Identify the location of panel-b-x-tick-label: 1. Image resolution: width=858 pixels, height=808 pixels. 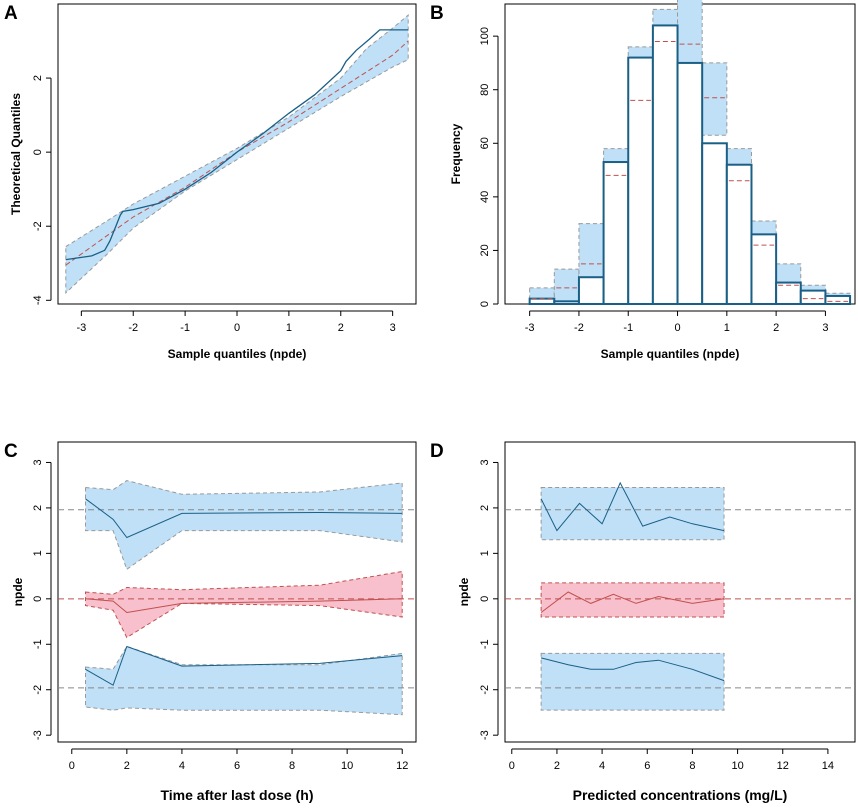
(727, 328).